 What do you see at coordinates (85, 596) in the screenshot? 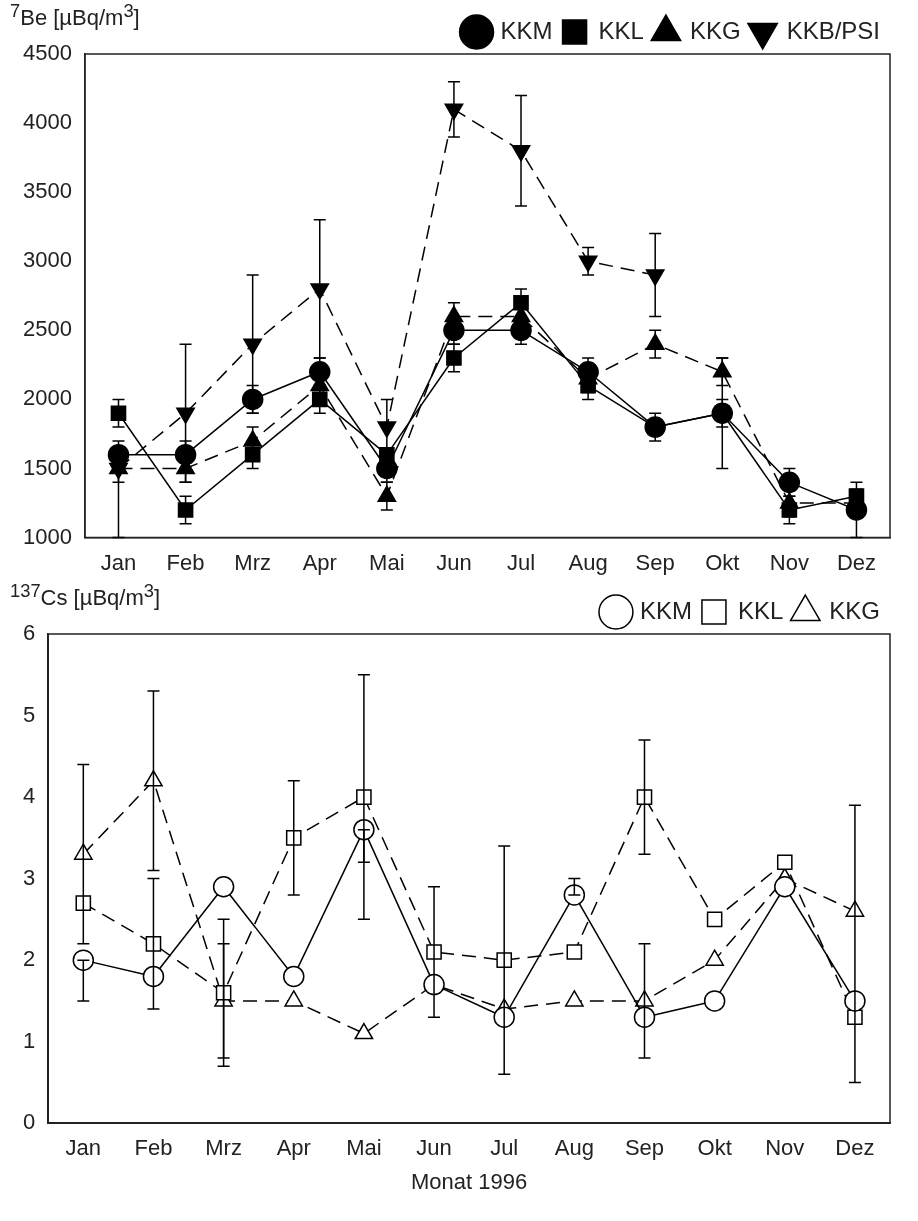
I see `y-axis-title: $^{137}$Cs [µBq/m$^{3}$]` at bounding box center [85, 596].